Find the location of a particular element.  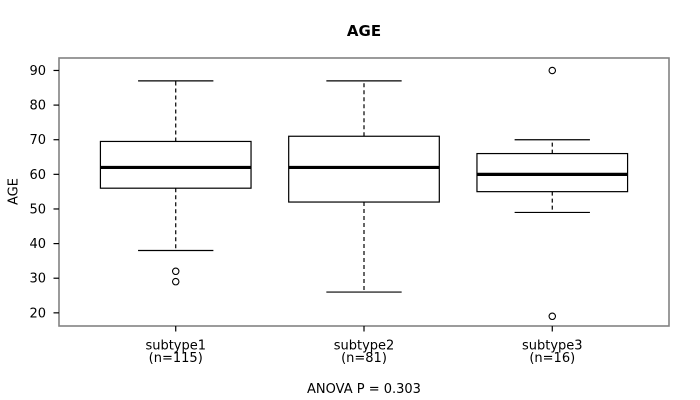

x-category-label: subtype1 is located at coordinates (175, 346).